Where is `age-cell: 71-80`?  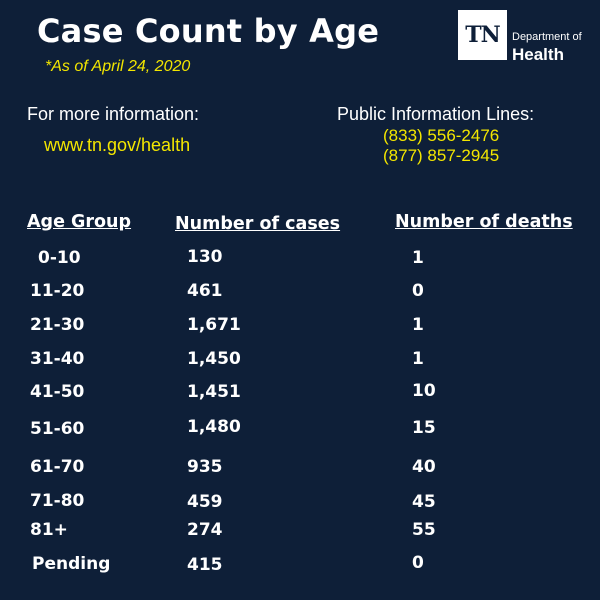
age-cell: 71-80 is located at coordinates (57, 501).